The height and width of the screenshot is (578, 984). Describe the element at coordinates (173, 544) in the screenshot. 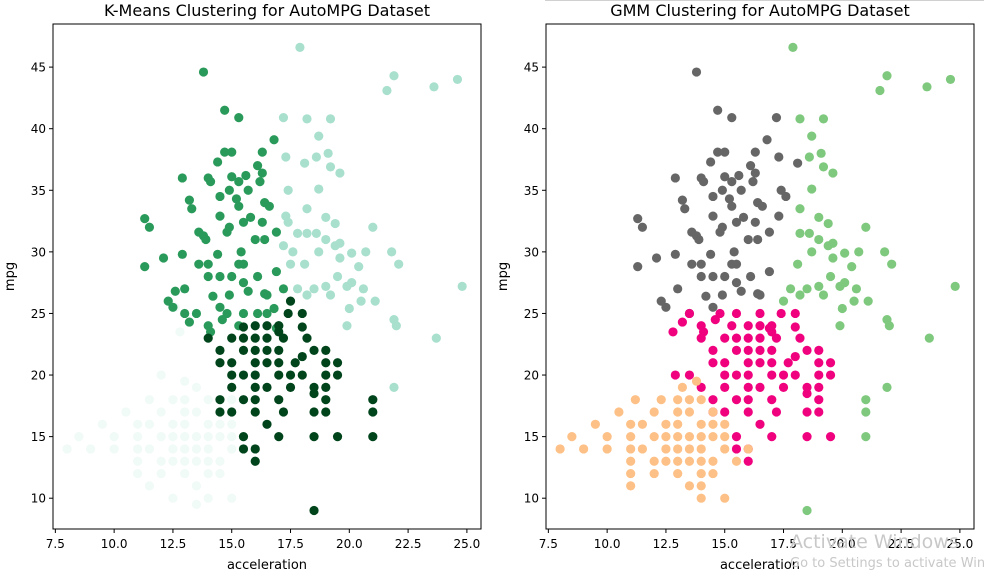

I see `x-tick-label: 12.5` at that location.